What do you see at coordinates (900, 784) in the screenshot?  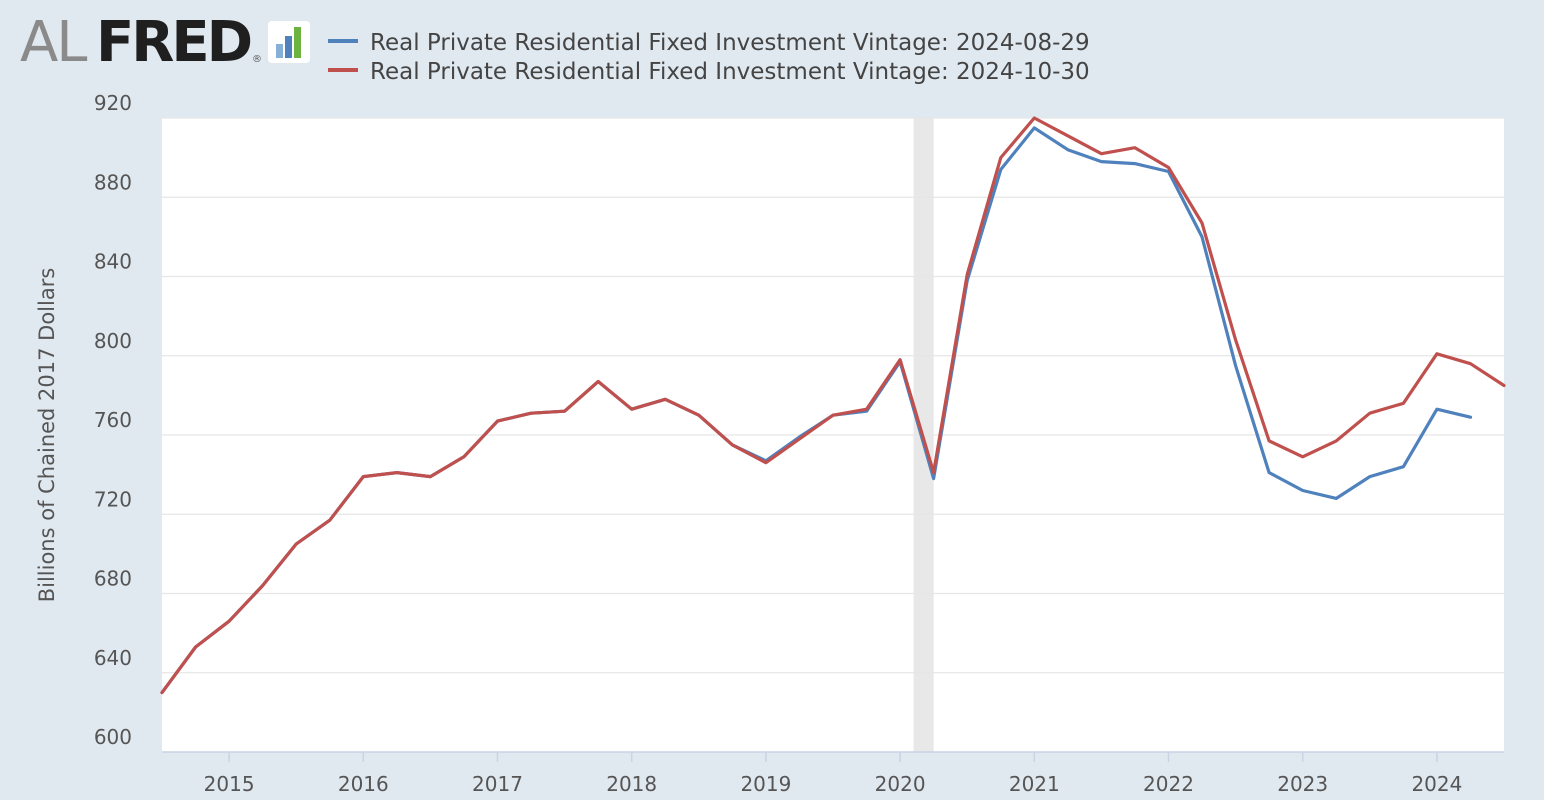 I see `x-tick-label-2020: 2020` at bounding box center [900, 784].